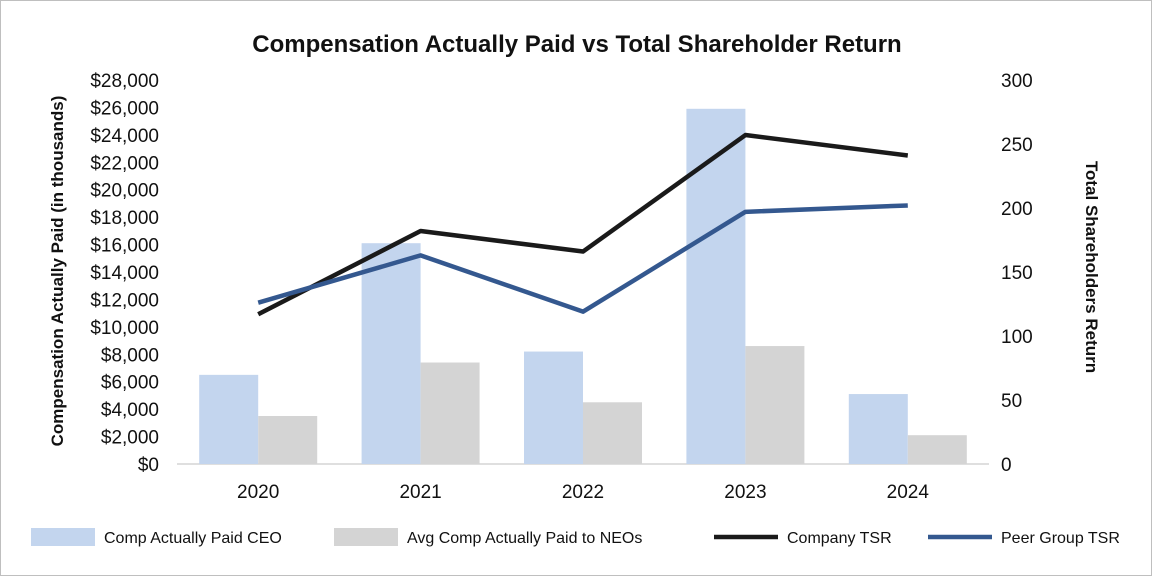 This screenshot has width=1152, height=576. What do you see at coordinates (391, 353) in the screenshot?
I see `bar-comp-actually-paid-ceo-2021` at bounding box center [391, 353].